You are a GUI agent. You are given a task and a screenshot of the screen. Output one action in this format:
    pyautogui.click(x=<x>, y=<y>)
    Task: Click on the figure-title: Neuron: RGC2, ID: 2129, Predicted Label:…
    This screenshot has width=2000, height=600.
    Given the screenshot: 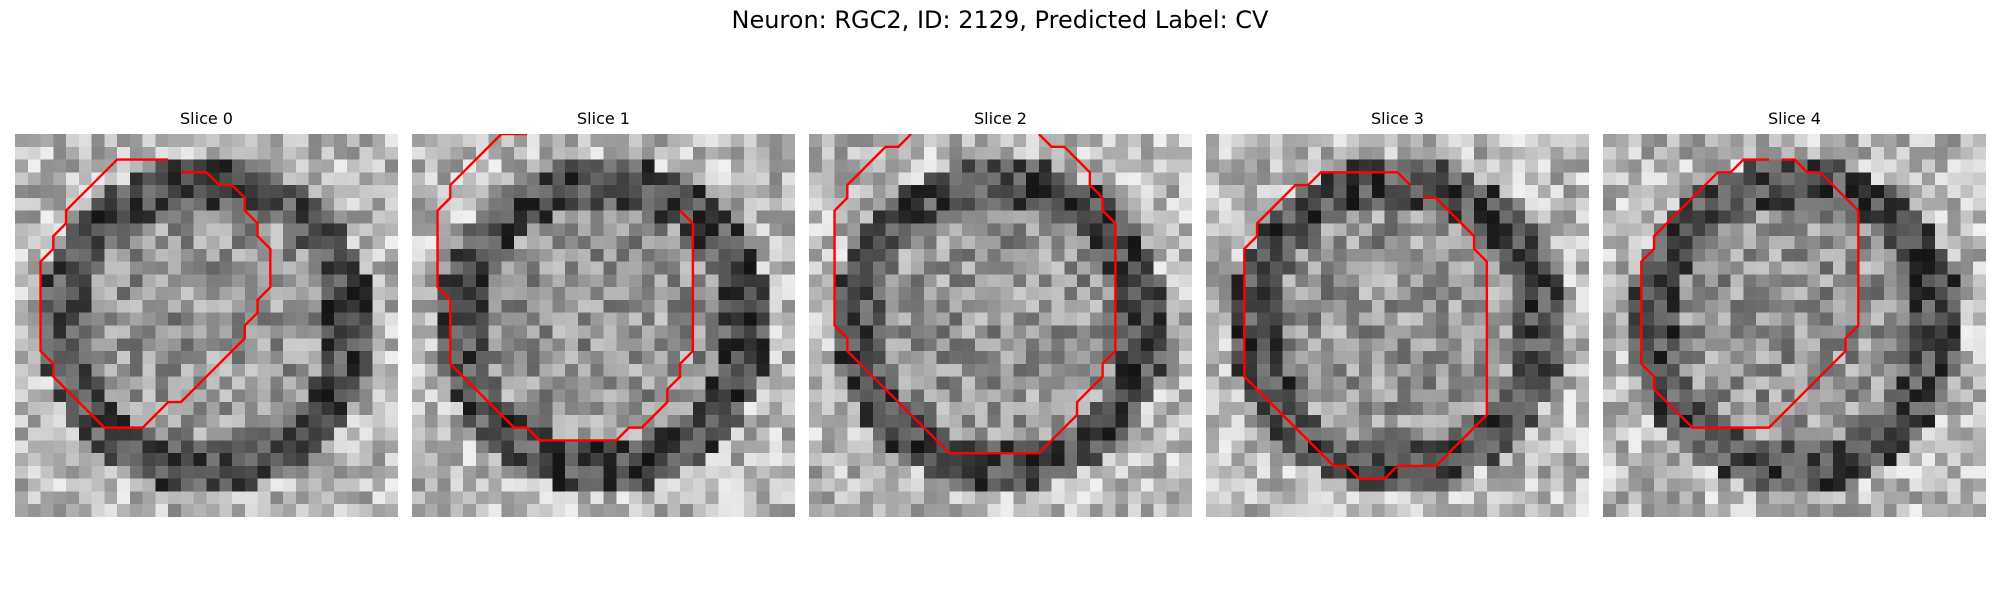 What is the action you would take?
    pyautogui.click(x=1000, y=20)
    